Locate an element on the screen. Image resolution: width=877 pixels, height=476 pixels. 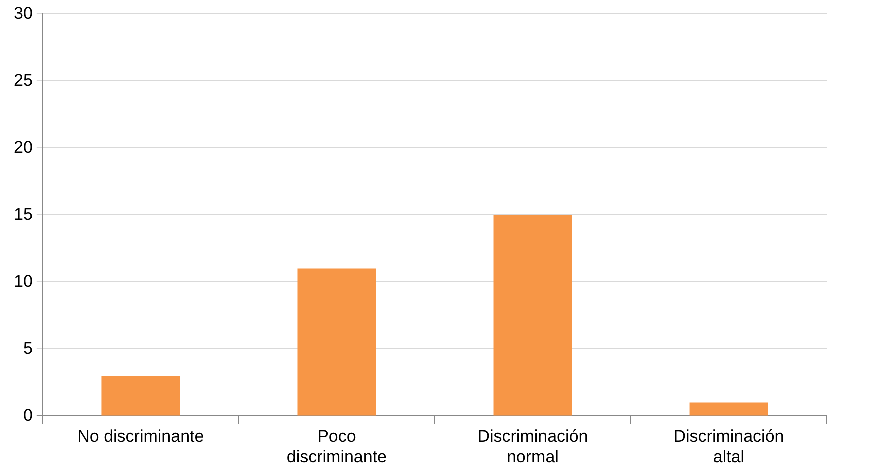
x-tick-label: Discriminación normal is located at coordinates (533, 446).